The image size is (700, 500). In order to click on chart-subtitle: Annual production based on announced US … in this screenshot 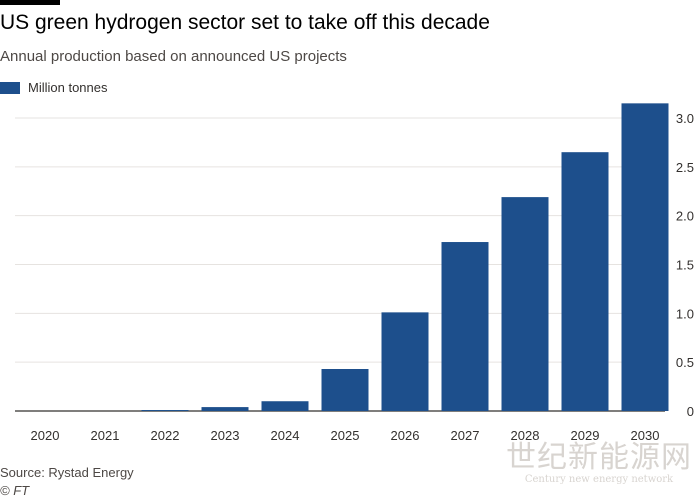, I will do `click(173, 56)`.